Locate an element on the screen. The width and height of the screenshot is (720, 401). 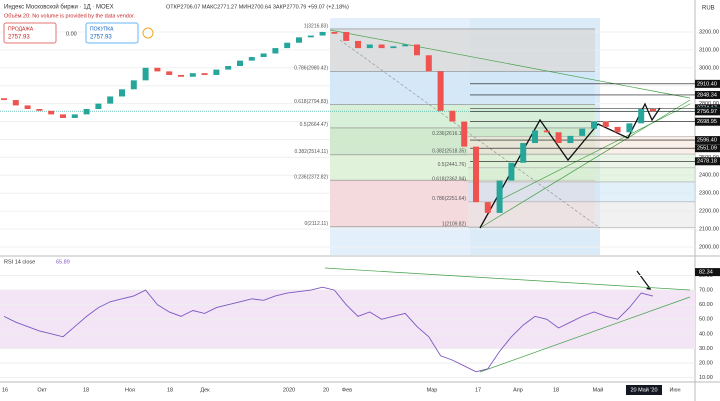
time-label: Май is located at coordinates (598, 389).